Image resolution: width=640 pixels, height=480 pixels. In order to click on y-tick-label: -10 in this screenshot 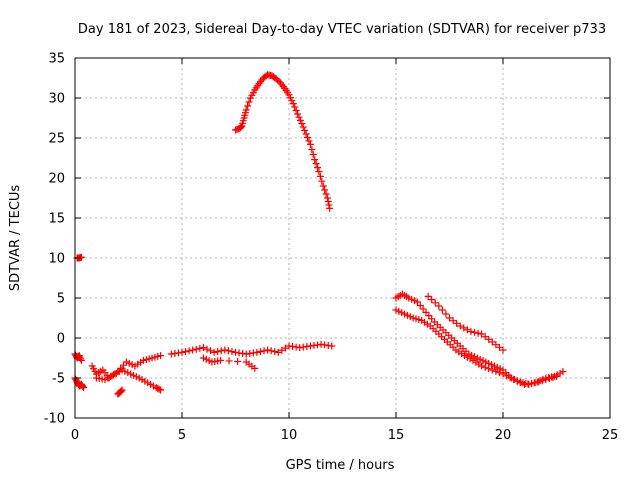, I will do `click(54, 419)`.